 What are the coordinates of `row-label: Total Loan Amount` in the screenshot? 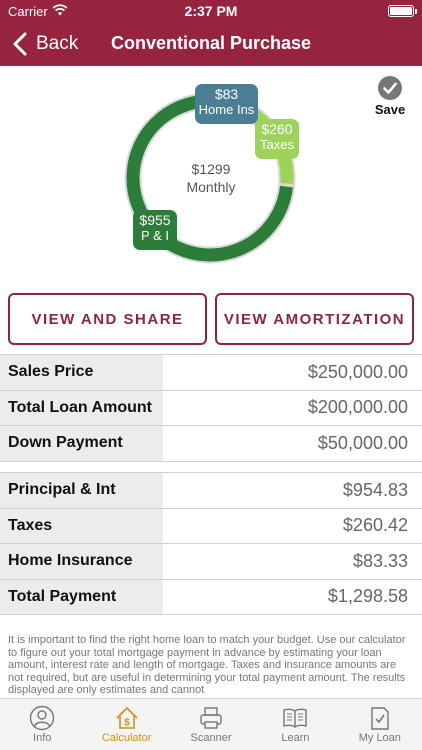 It's located at (81, 407).